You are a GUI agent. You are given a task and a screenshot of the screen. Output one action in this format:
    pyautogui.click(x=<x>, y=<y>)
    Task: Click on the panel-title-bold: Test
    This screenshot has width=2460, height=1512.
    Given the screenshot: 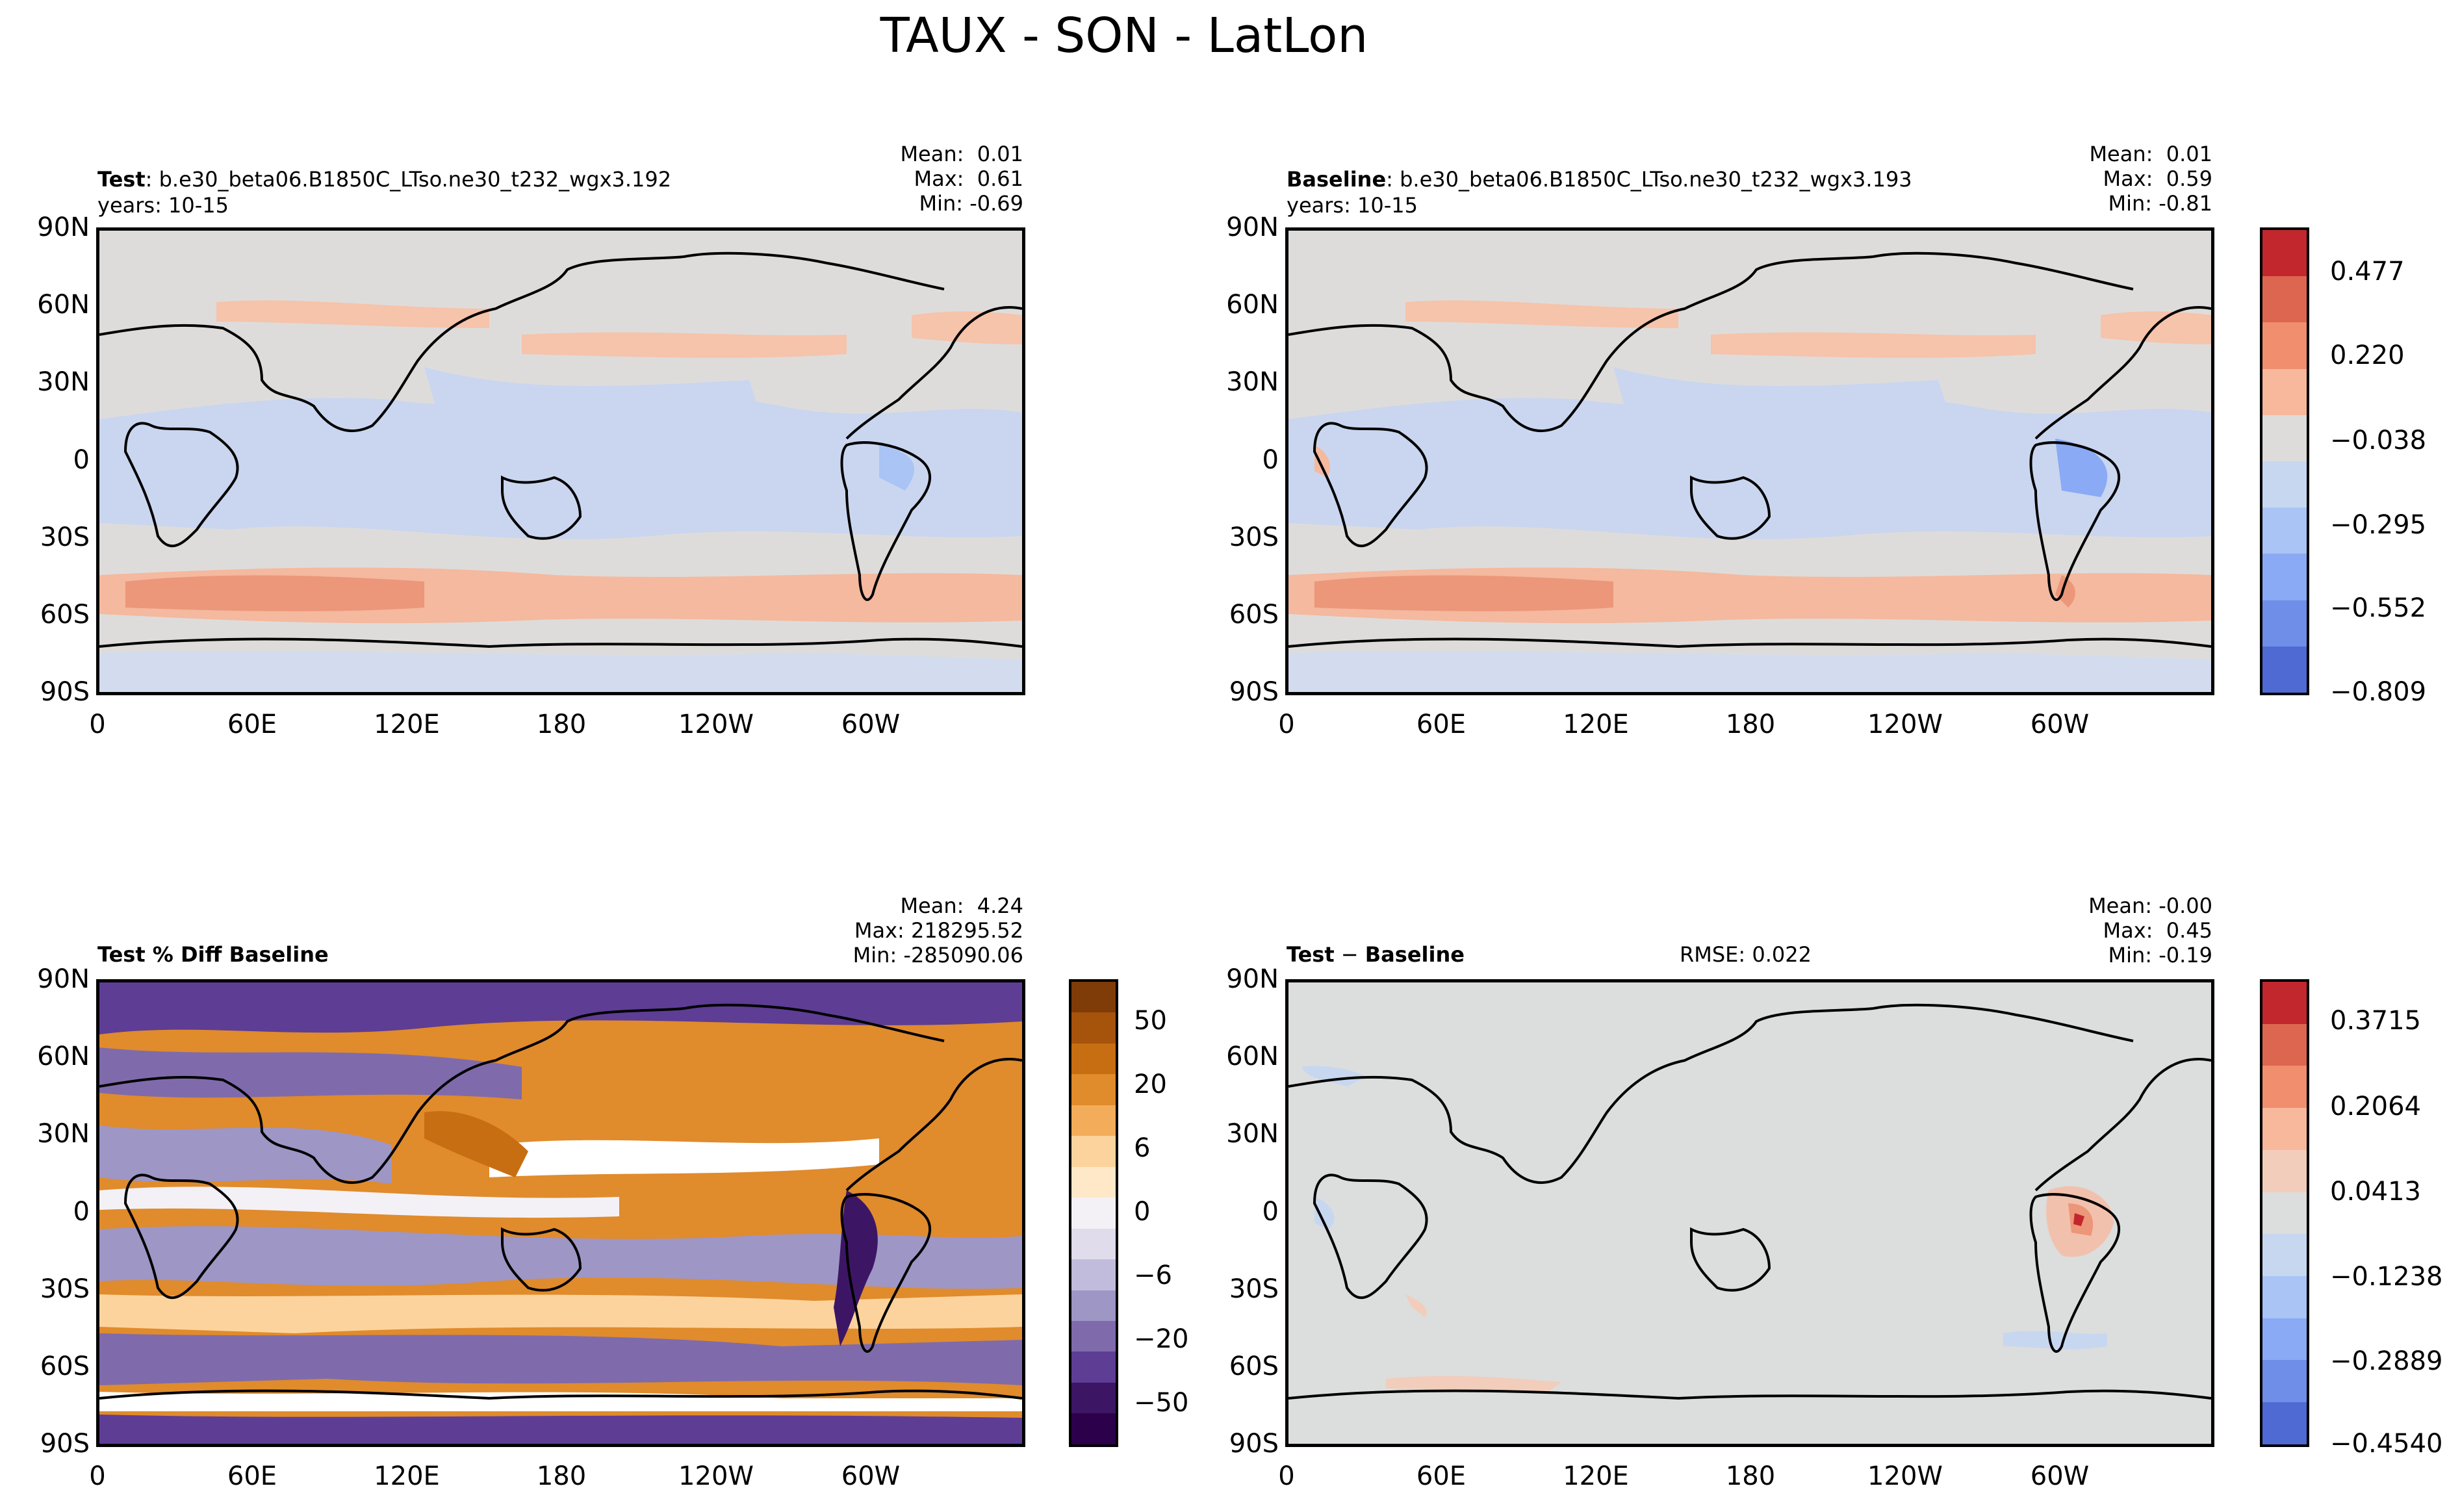 What is the action you would take?
    pyautogui.click(x=121, y=179)
    